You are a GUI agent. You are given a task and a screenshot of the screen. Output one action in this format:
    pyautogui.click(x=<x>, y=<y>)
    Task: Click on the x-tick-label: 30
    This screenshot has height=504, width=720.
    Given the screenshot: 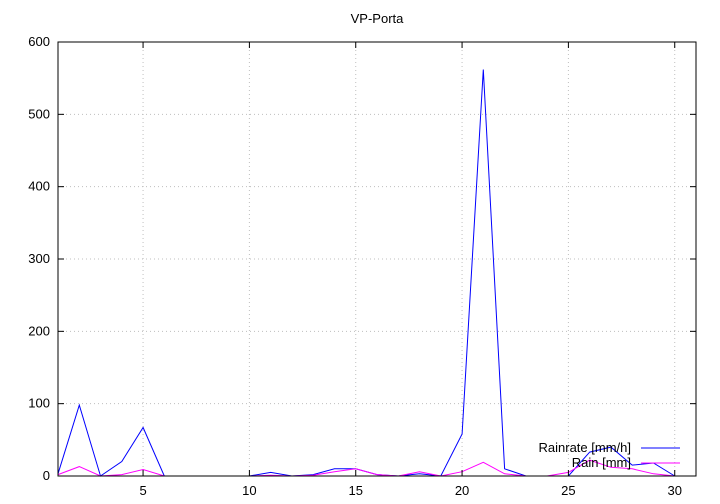 What is the action you would take?
    pyautogui.click(x=674, y=490)
    